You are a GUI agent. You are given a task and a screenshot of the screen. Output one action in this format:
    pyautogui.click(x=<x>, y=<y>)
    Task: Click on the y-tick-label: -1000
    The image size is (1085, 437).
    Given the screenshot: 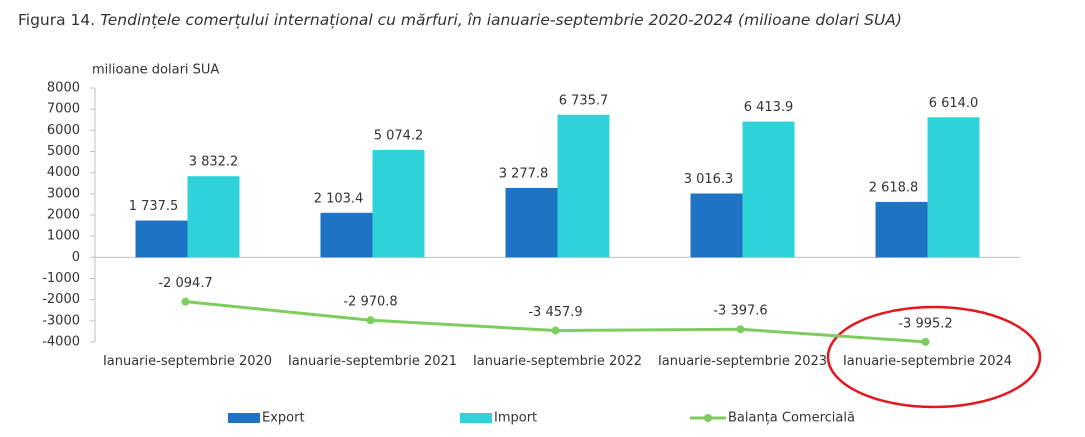 What is the action you would take?
    pyautogui.click(x=61, y=278)
    